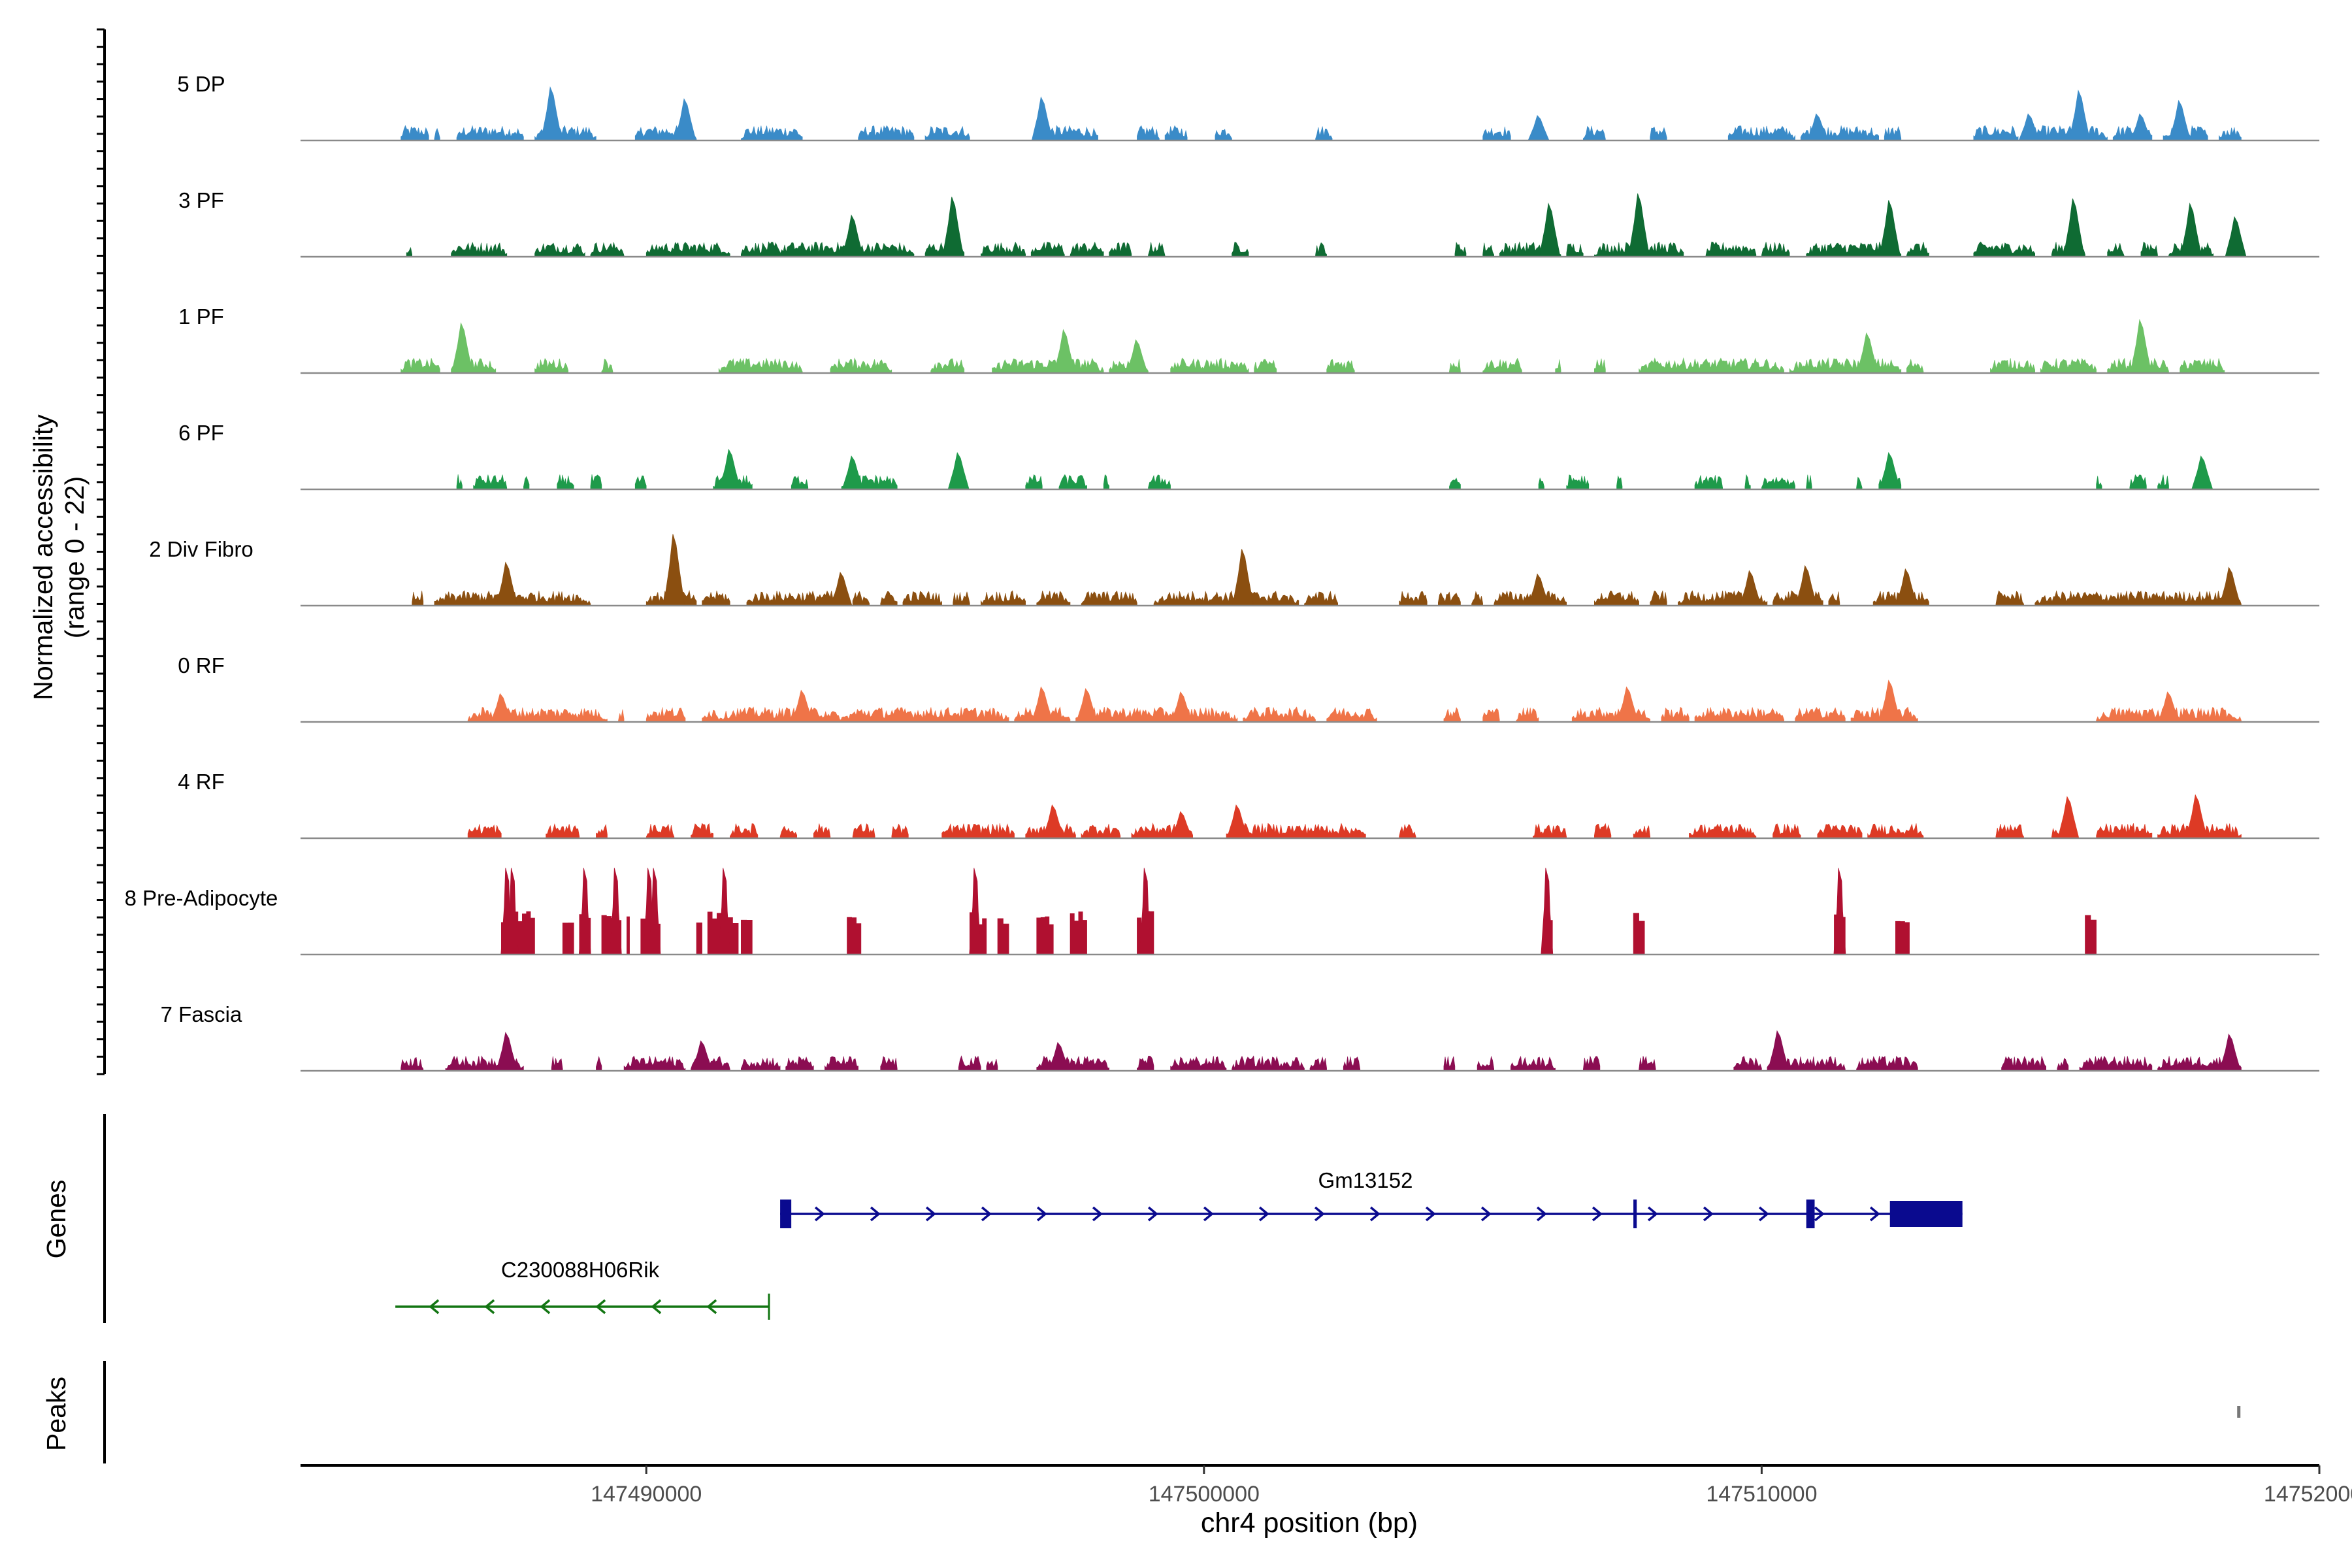 The image size is (2352, 1568). I want to click on genes-layer: Gm13152 C230088H06Rik, so click(1179, 1244).